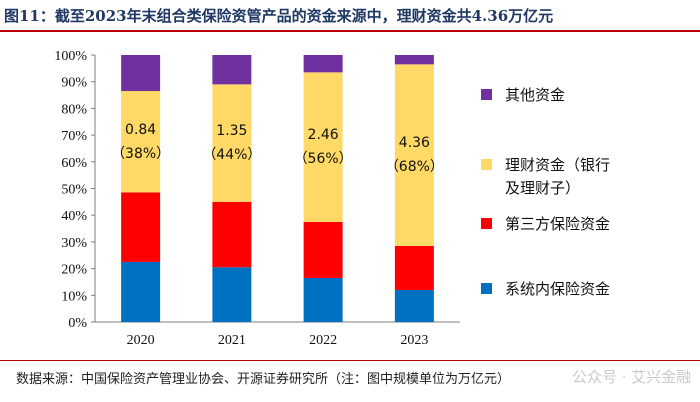 This screenshot has width=700, height=402. What do you see at coordinates (231, 155) in the screenshot?
I see `data-label-share: （44%）` at bounding box center [231, 155].